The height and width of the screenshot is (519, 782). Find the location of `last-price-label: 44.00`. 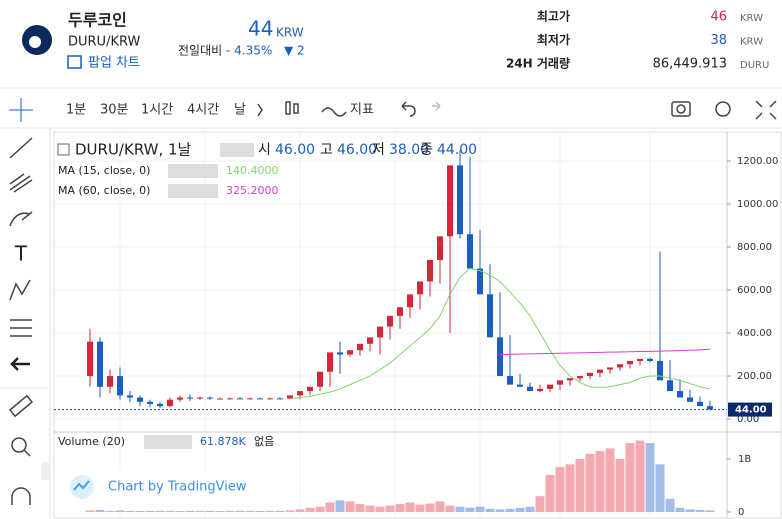

last-price-label: 44.00 is located at coordinates (751, 410).